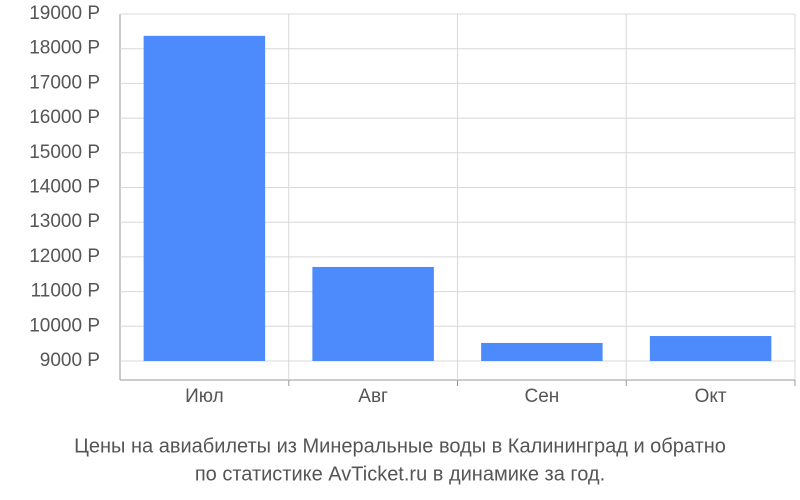 The height and width of the screenshot is (500, 800). What do you see at coordinates (64, 13) in the screenshot?
I see `y-tick-label: 19000 Р` at bounding box center [64, 13].